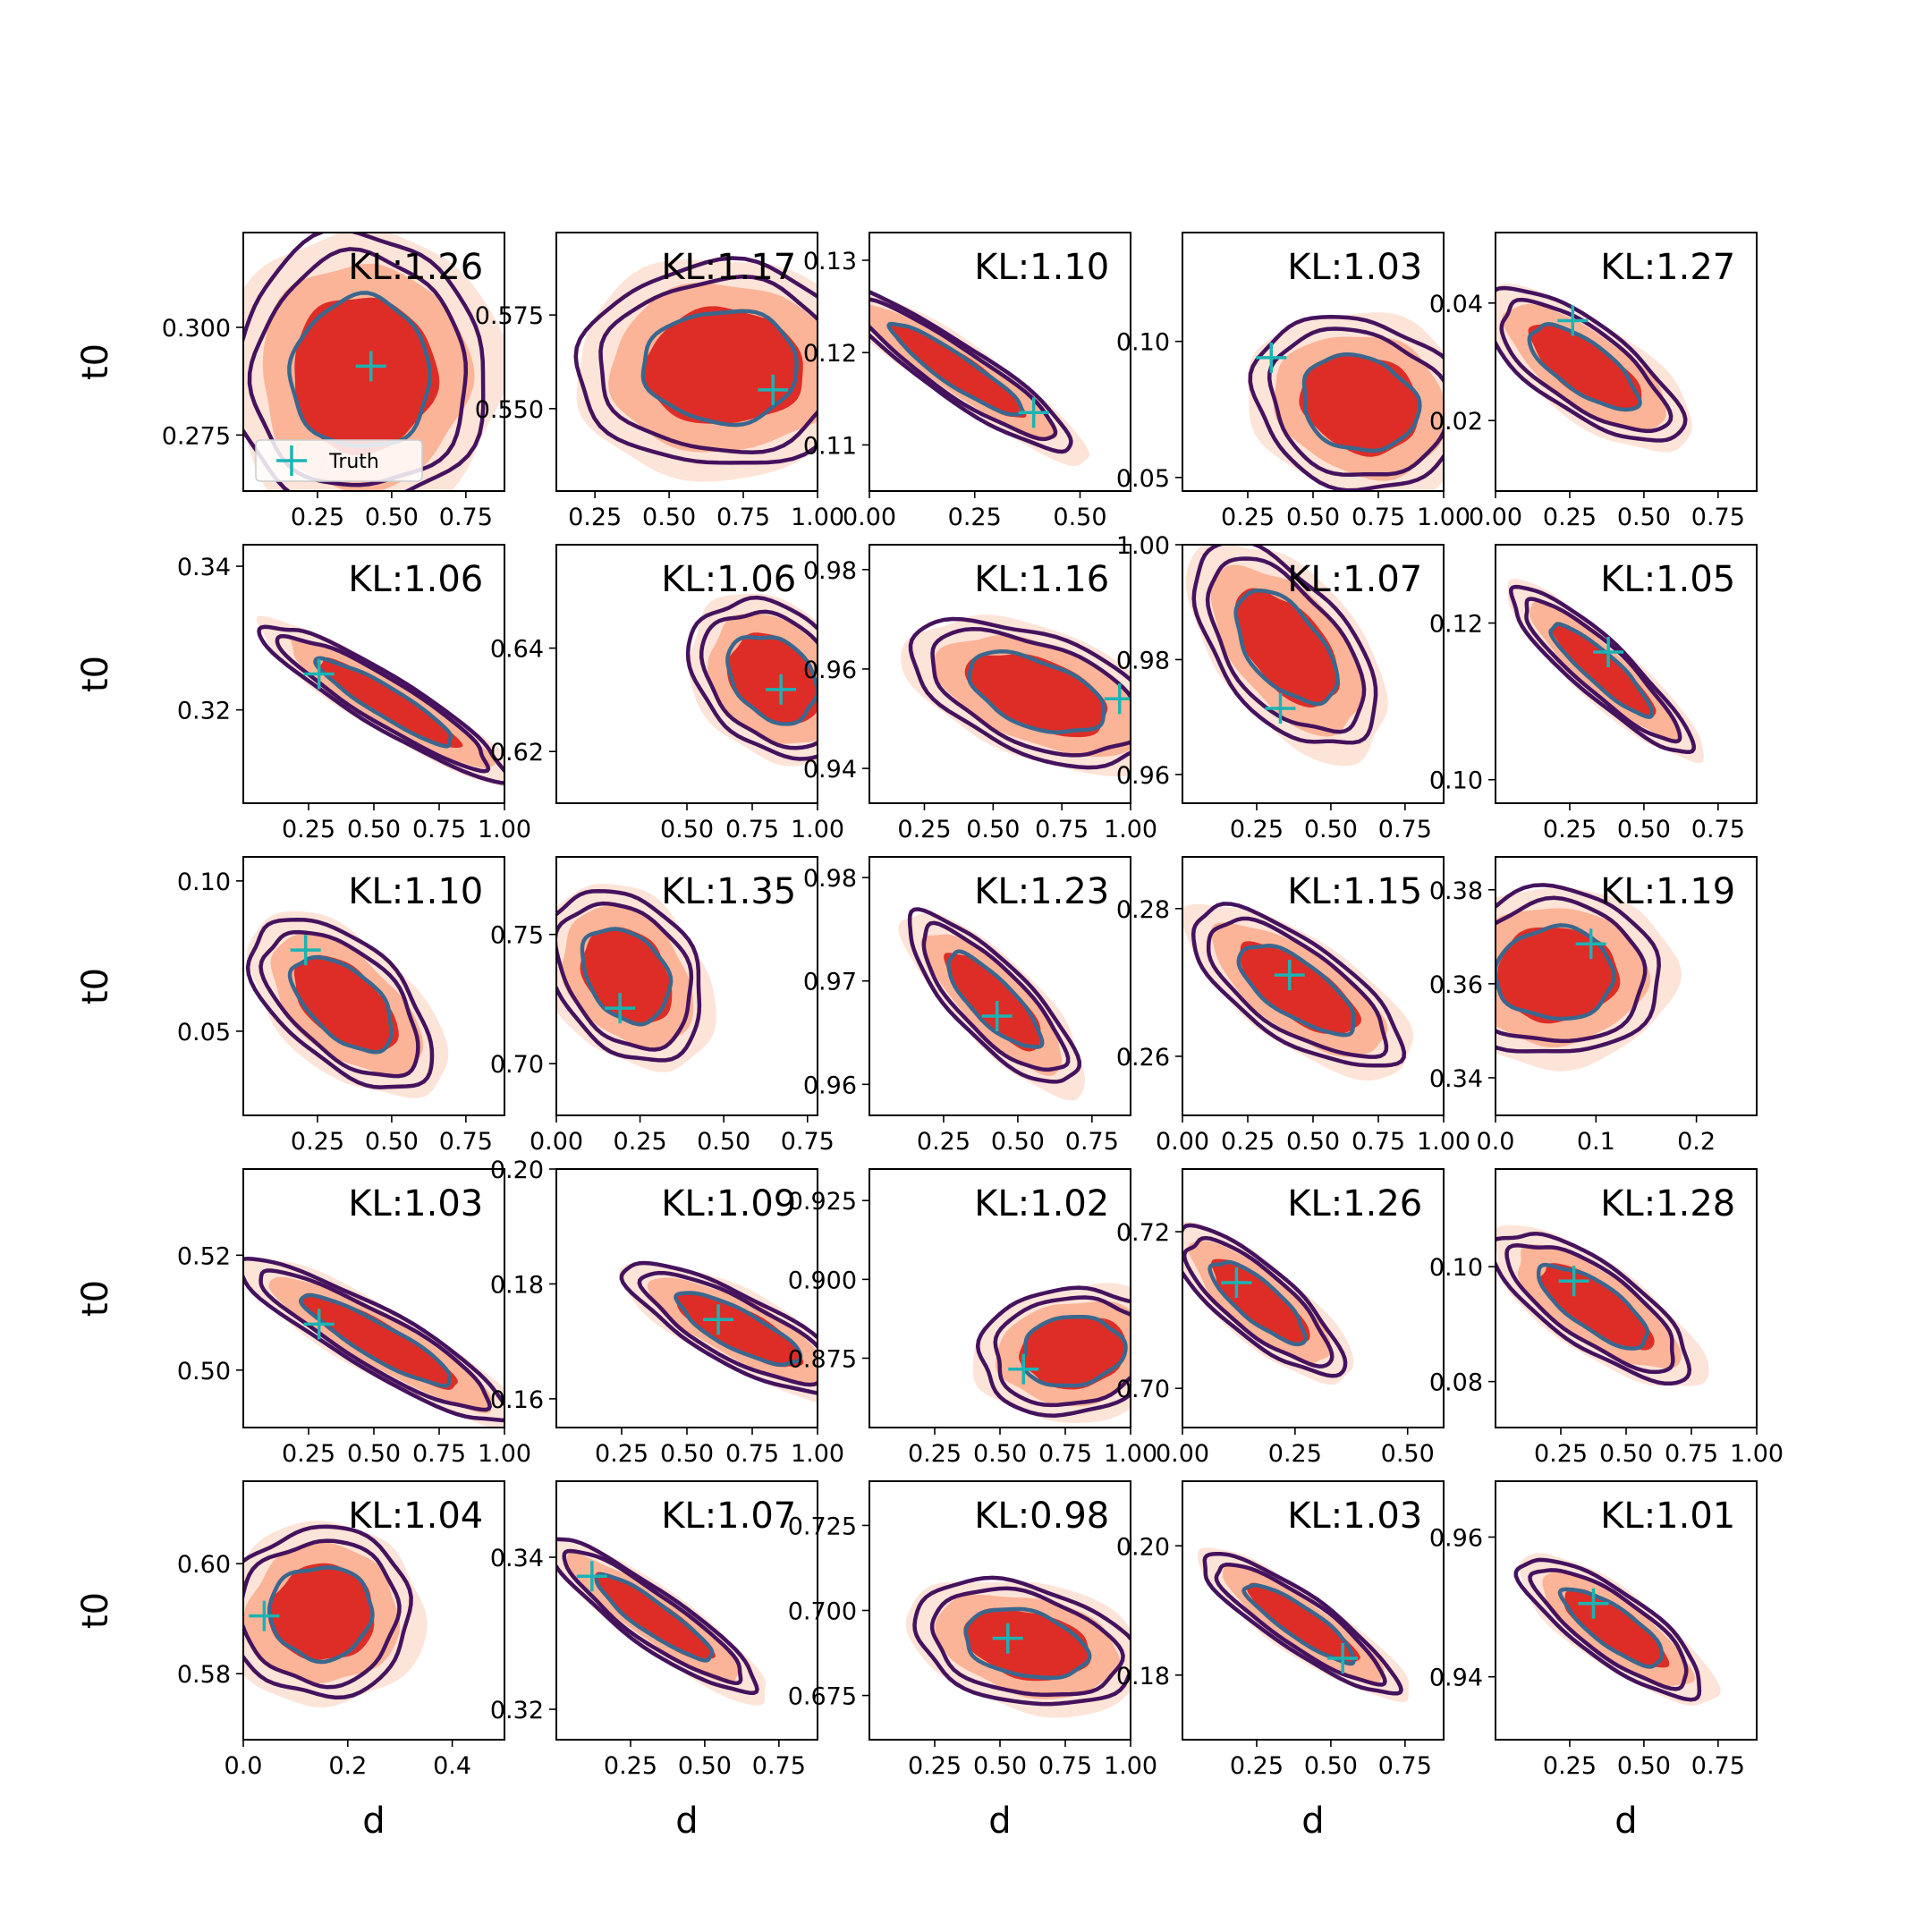  Describe the element at coordinates (822, 1697) in the screenshot. I see `y-tick-label: 0.675` at that location.